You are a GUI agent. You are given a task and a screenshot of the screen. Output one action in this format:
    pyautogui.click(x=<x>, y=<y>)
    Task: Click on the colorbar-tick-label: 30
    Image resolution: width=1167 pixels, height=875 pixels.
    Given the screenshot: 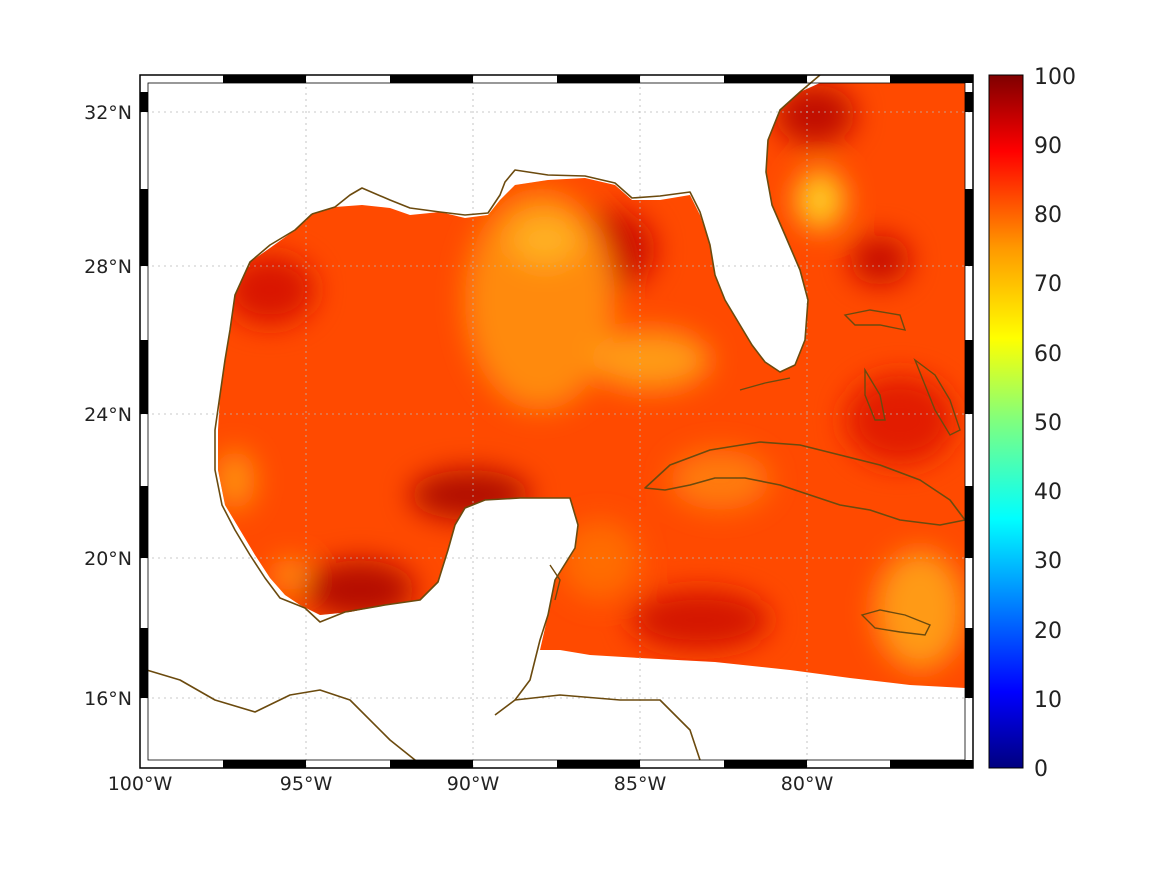 What is the action you would take?
    pyautogui.click(x=1048, y=561)
    